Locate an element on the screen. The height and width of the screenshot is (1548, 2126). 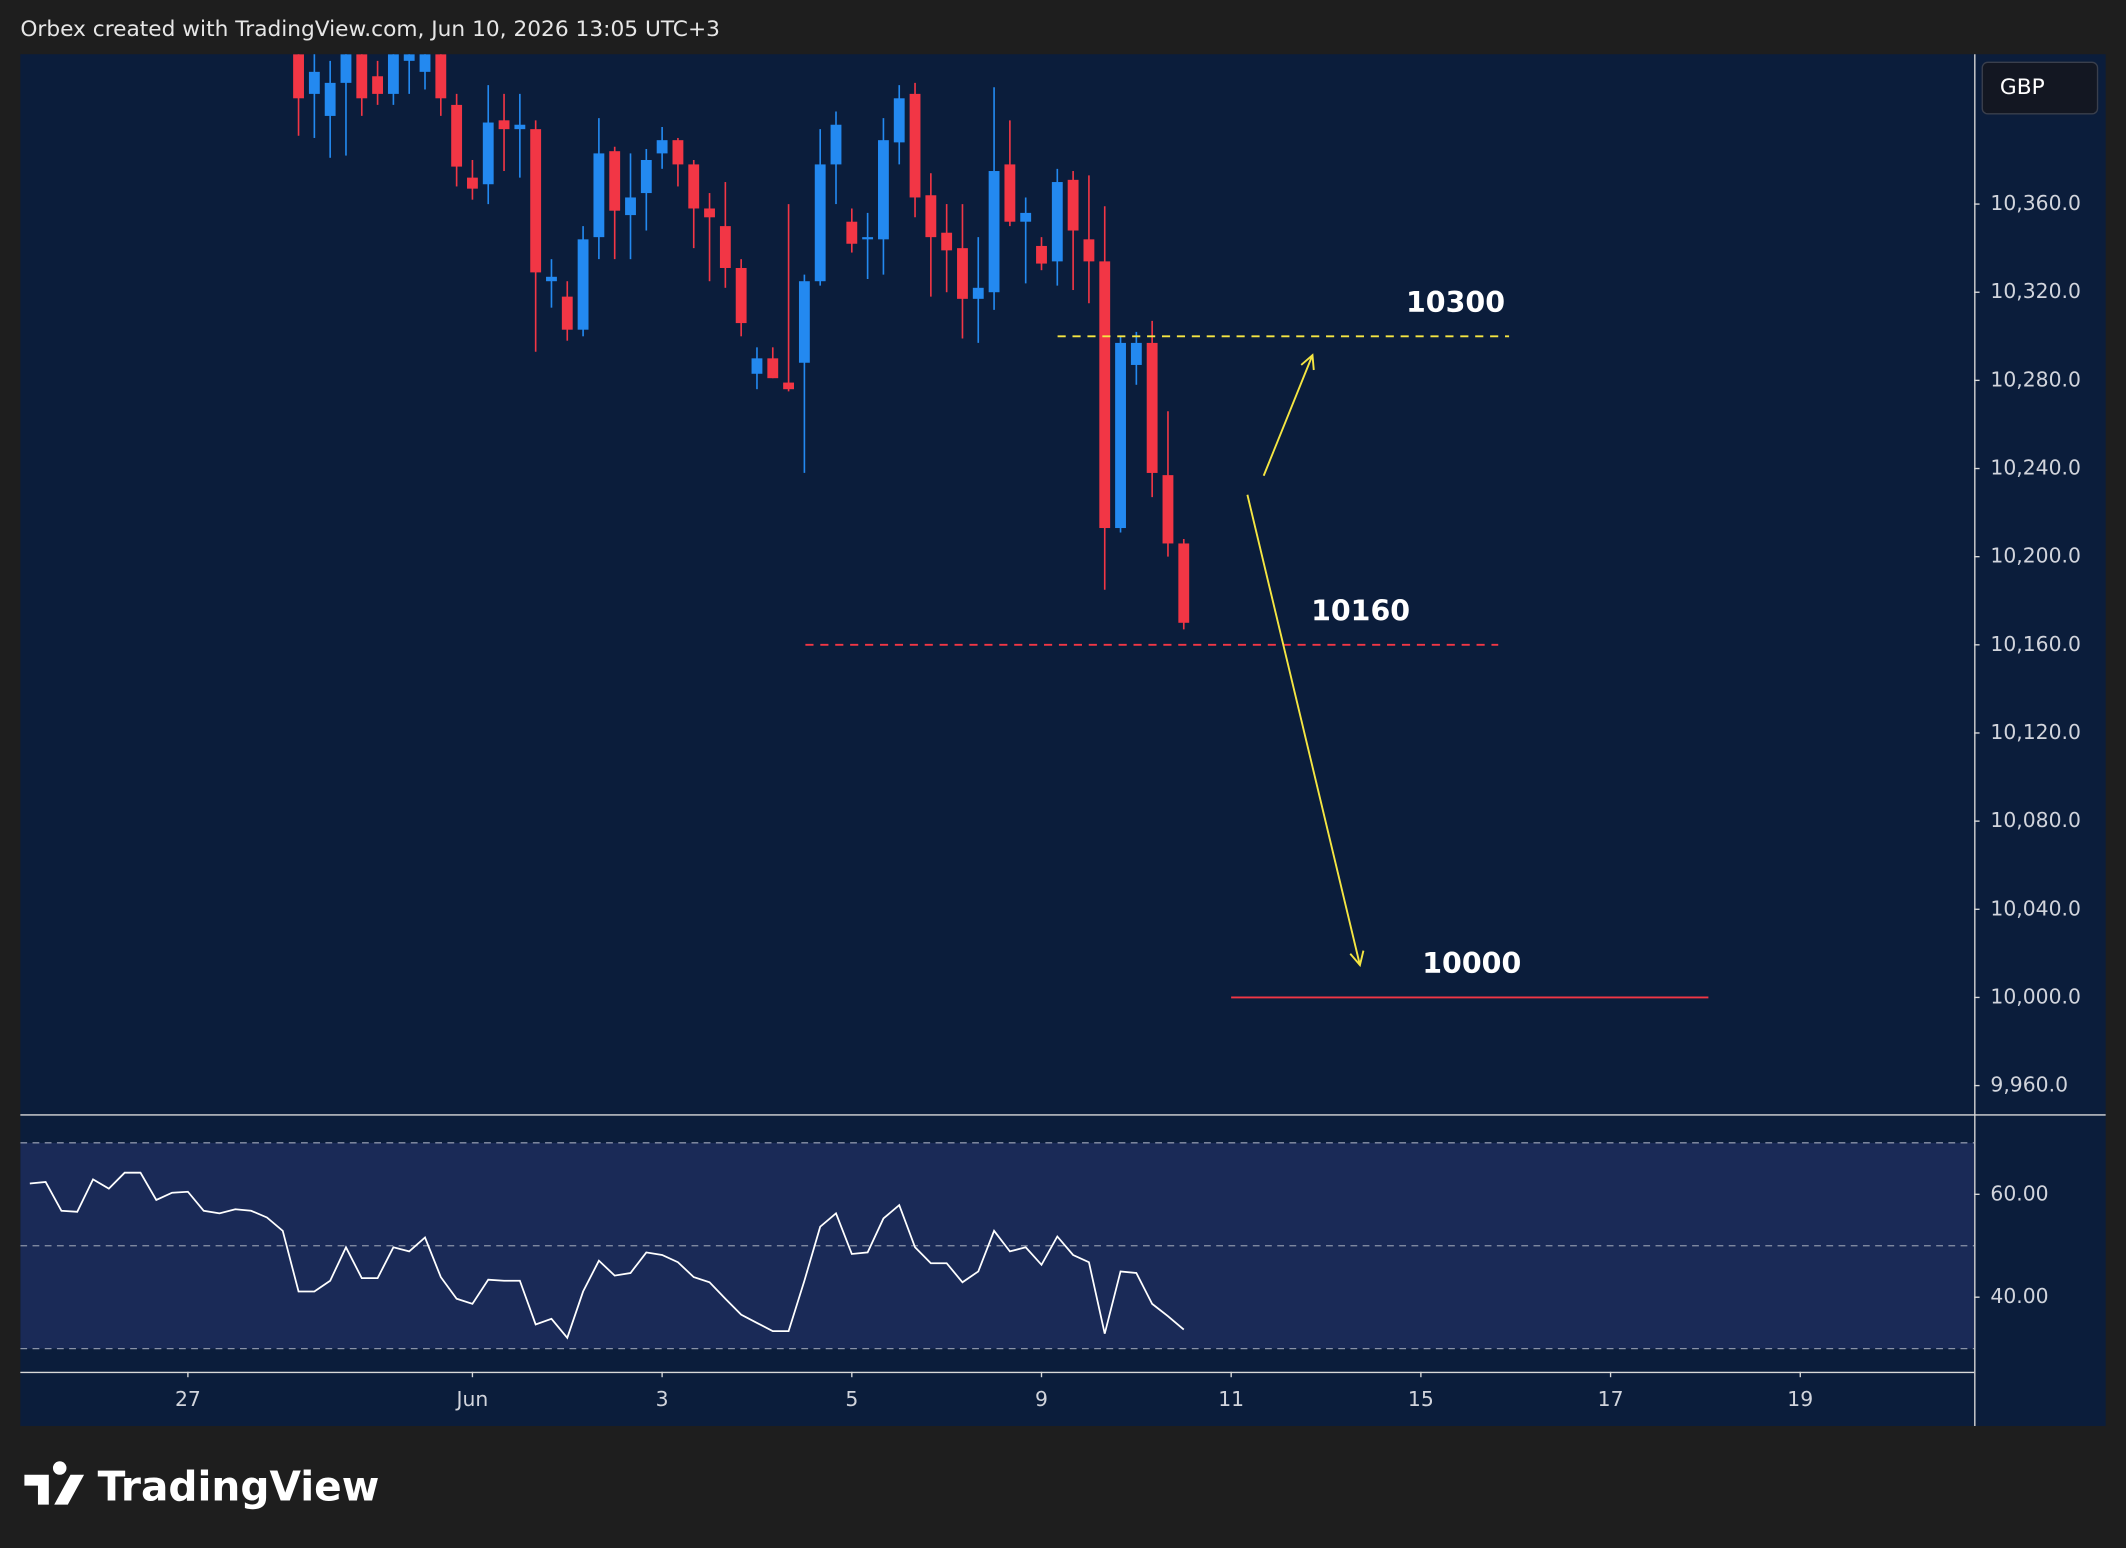
y-tick-label: 9,960.0 is located at coordinates (2029, 1085).